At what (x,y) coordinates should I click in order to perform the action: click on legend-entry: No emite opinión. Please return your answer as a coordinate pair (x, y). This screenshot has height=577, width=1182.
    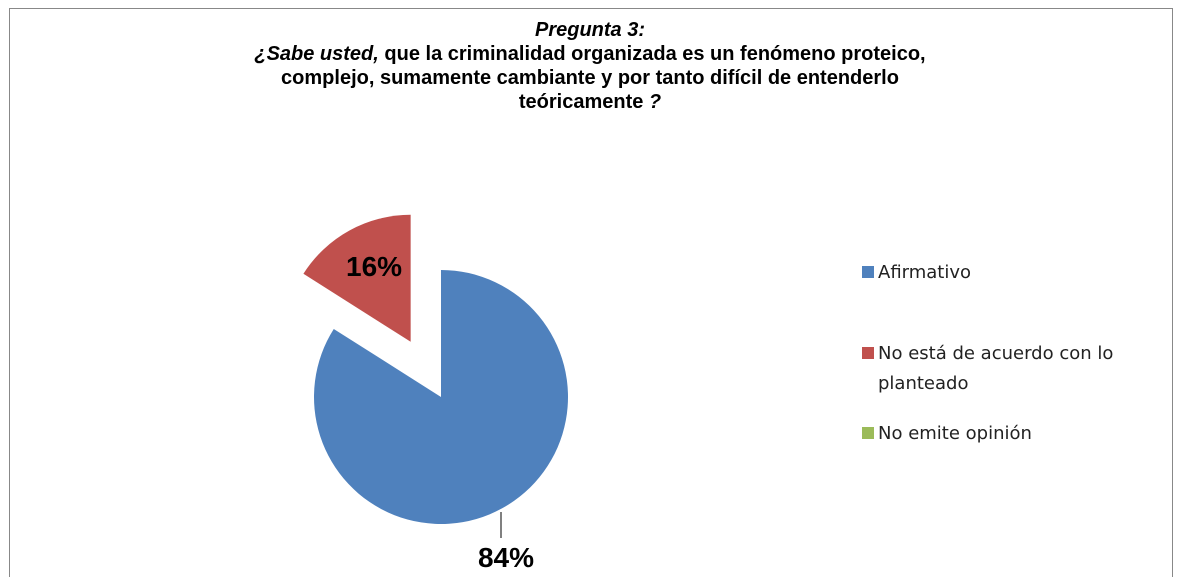
    Looking at the image, I should click on (1012, 434).